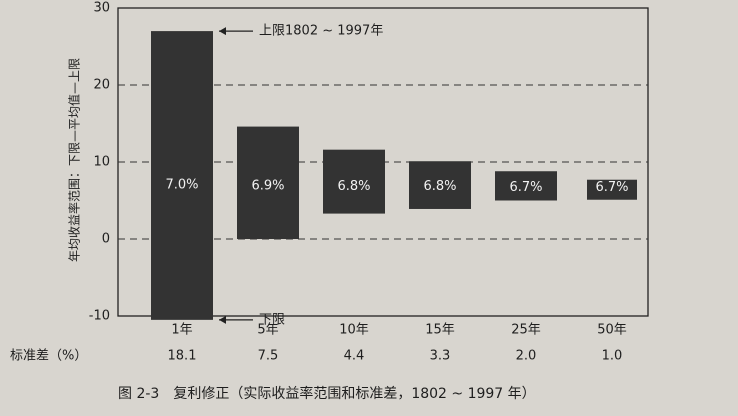 This screenshot has height=416, width=738. I want to click on std-value: 18.1, so click(182, 356).